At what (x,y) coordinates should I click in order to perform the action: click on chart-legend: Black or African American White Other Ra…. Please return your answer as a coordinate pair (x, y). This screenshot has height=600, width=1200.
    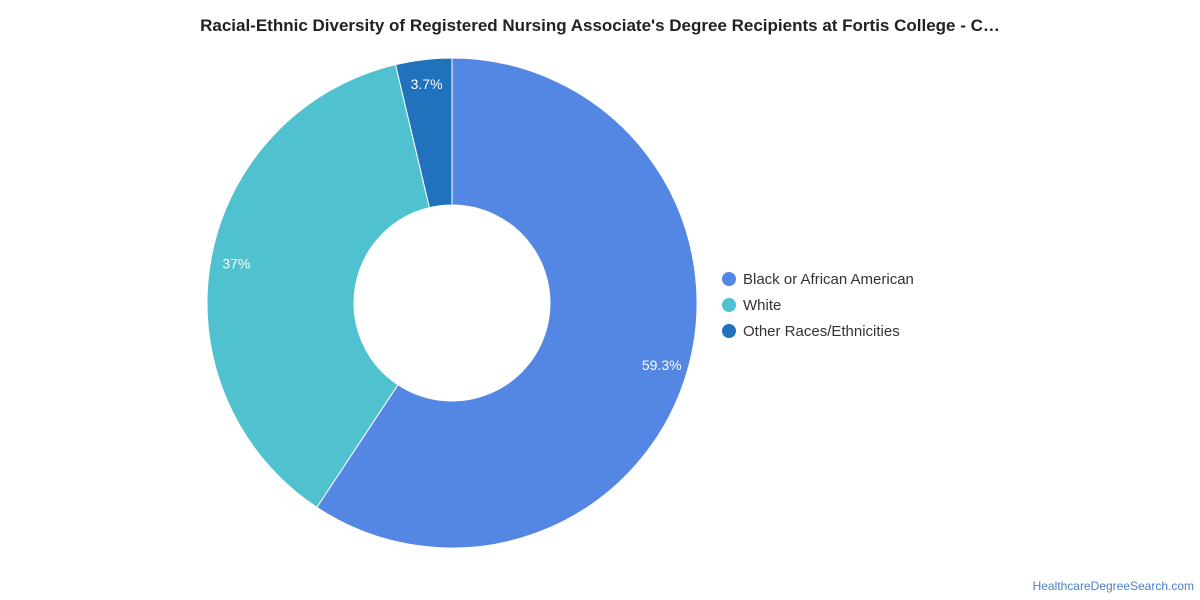
    Looking at the image, I should click on (818, 305).